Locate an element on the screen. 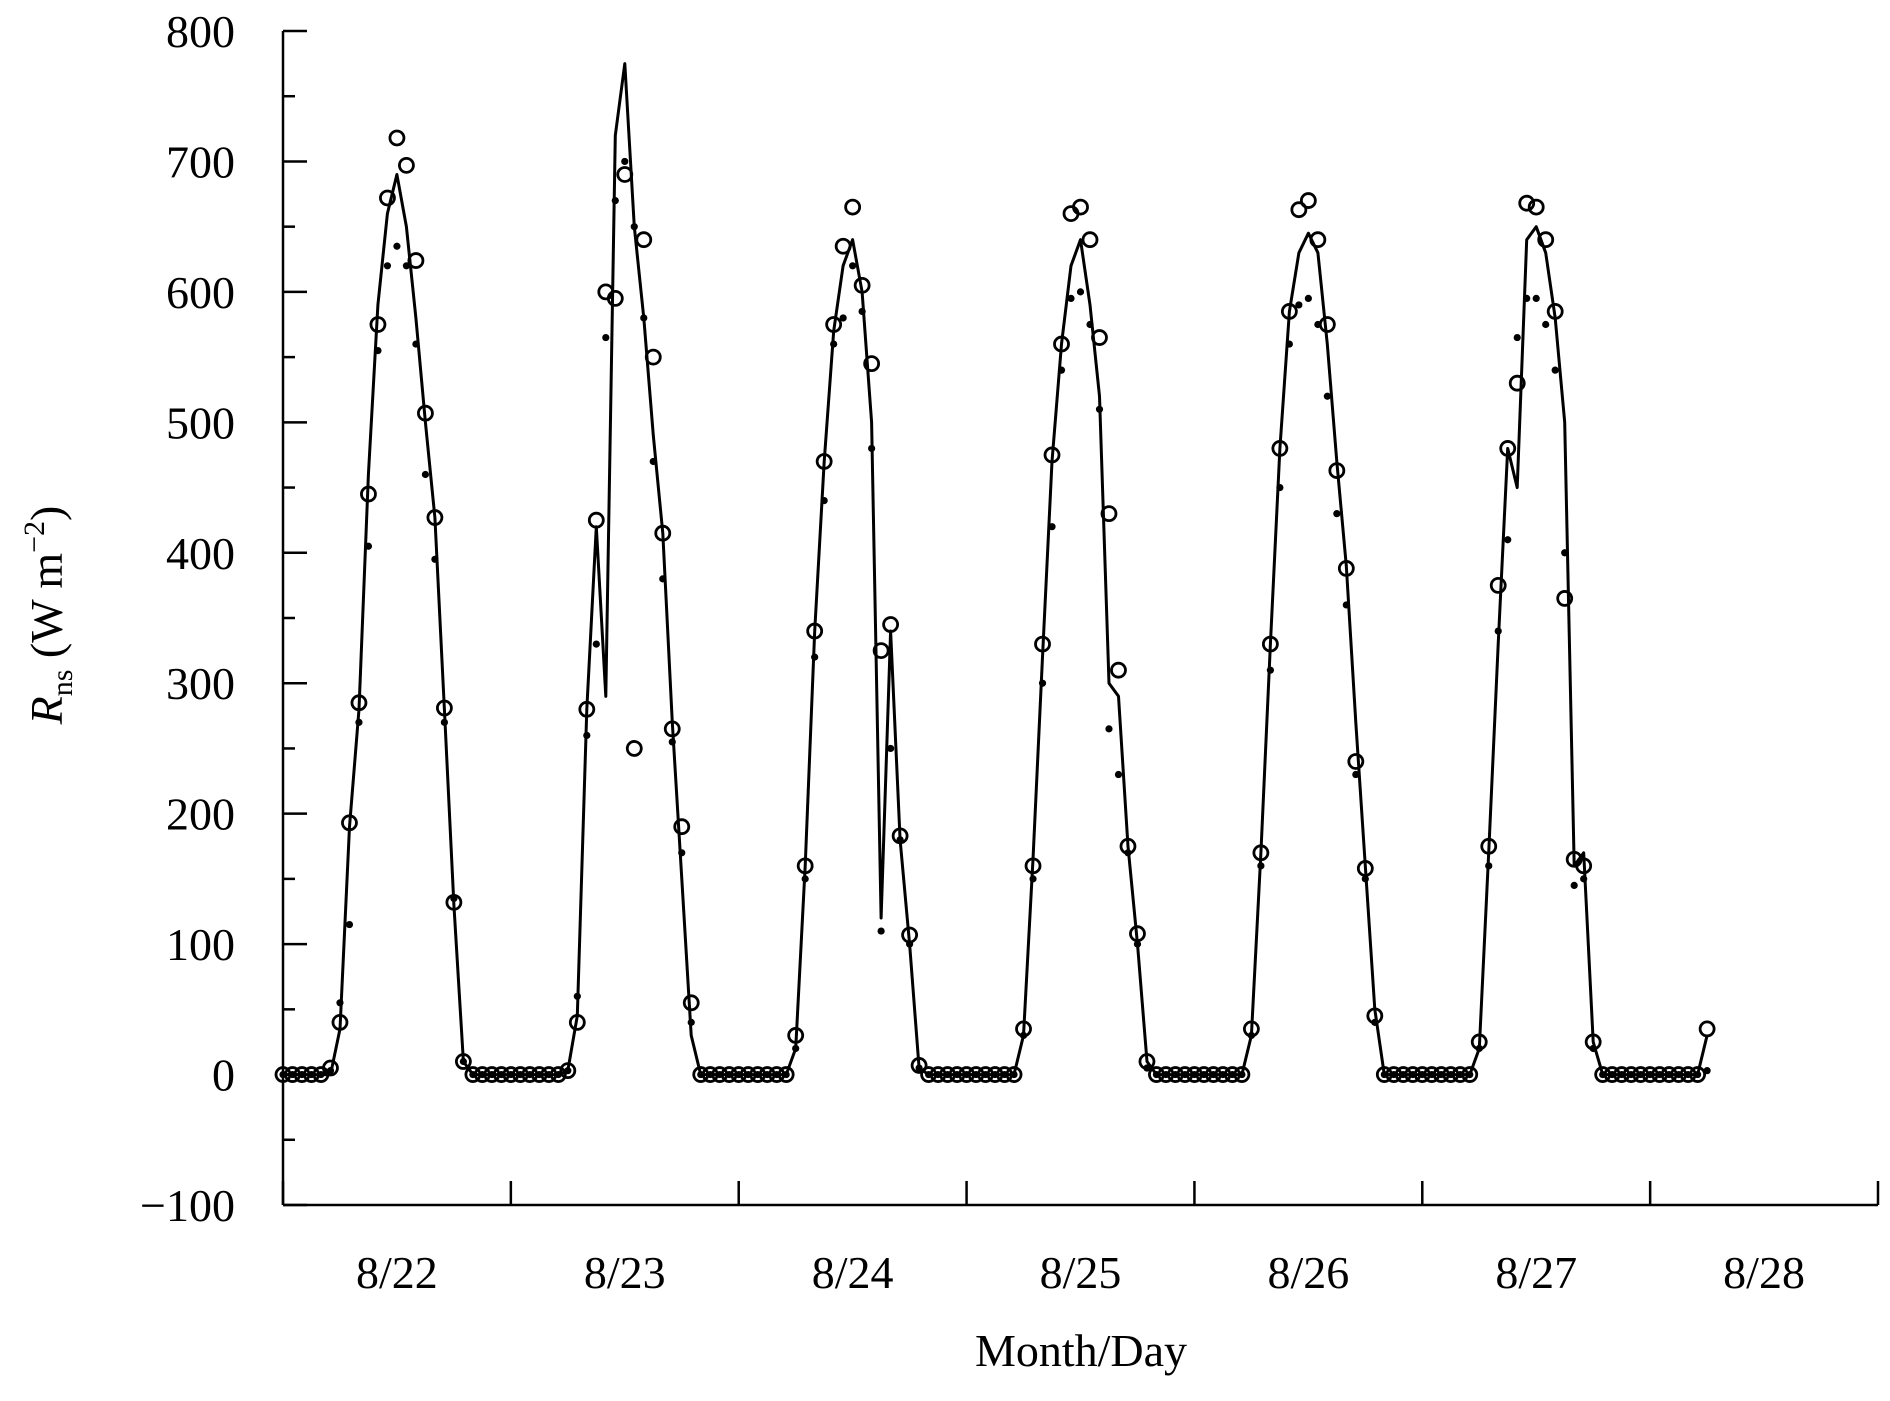  x-tick-label: 8/27 is located at coordinates (1536, 1272).